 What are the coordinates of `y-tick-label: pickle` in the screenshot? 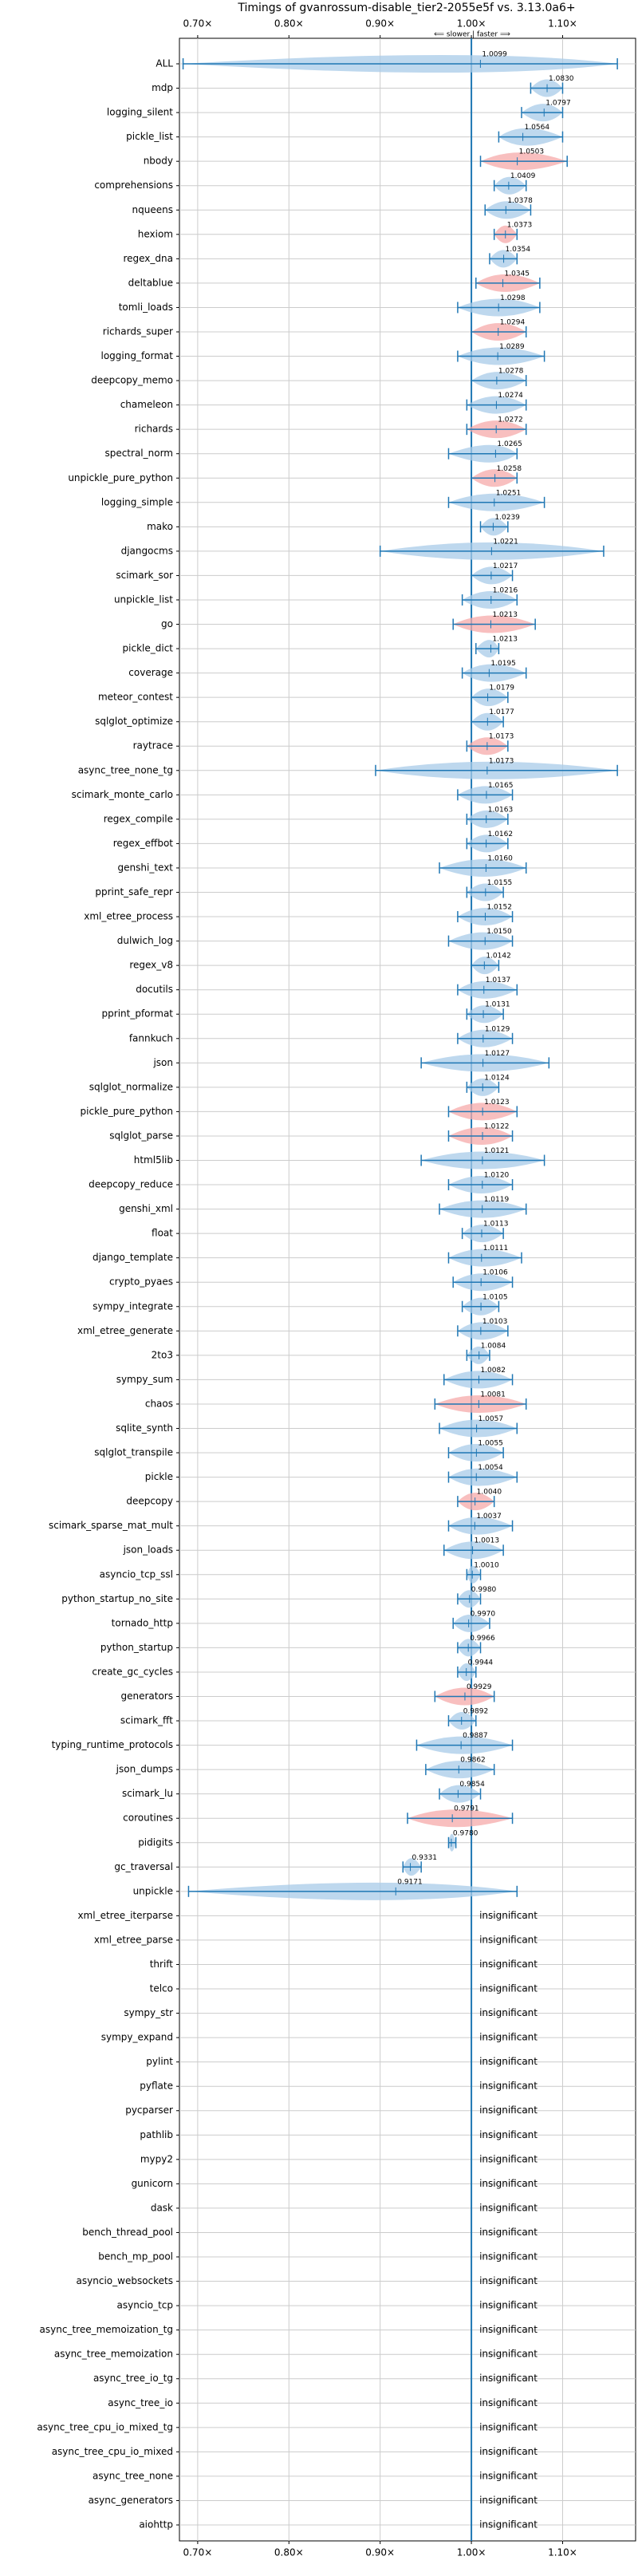 It's located at (159, 1477).